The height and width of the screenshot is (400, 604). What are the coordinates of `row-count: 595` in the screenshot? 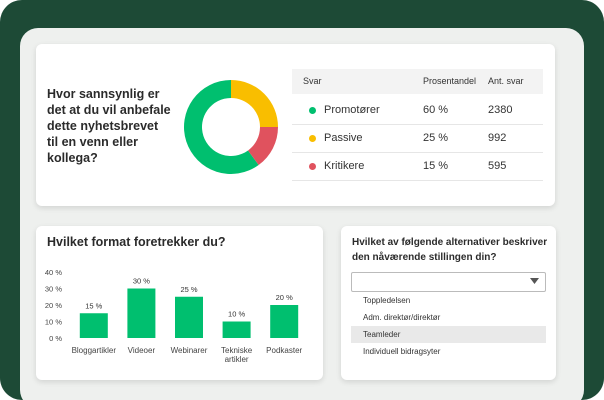 It's located at (497, 166).